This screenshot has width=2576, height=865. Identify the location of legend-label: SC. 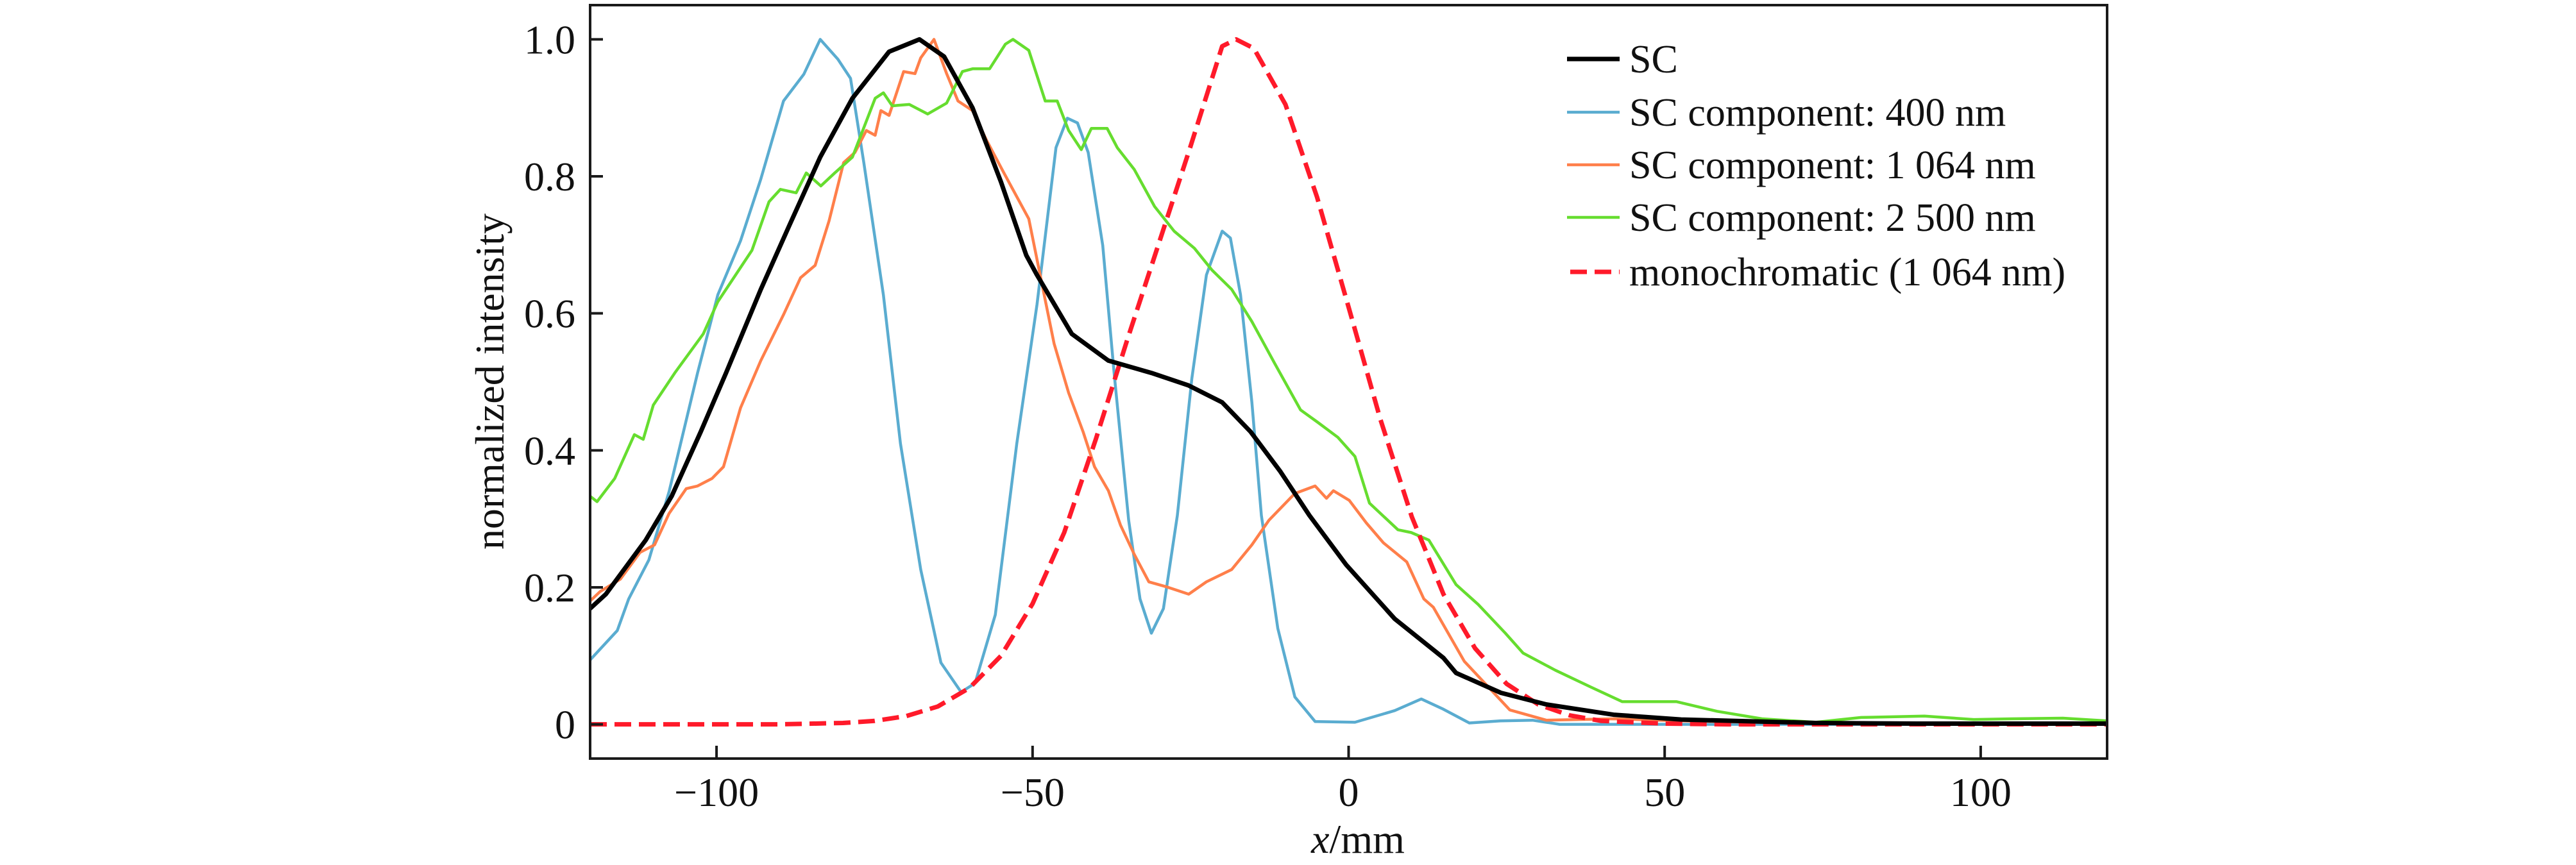
(1653, 59).